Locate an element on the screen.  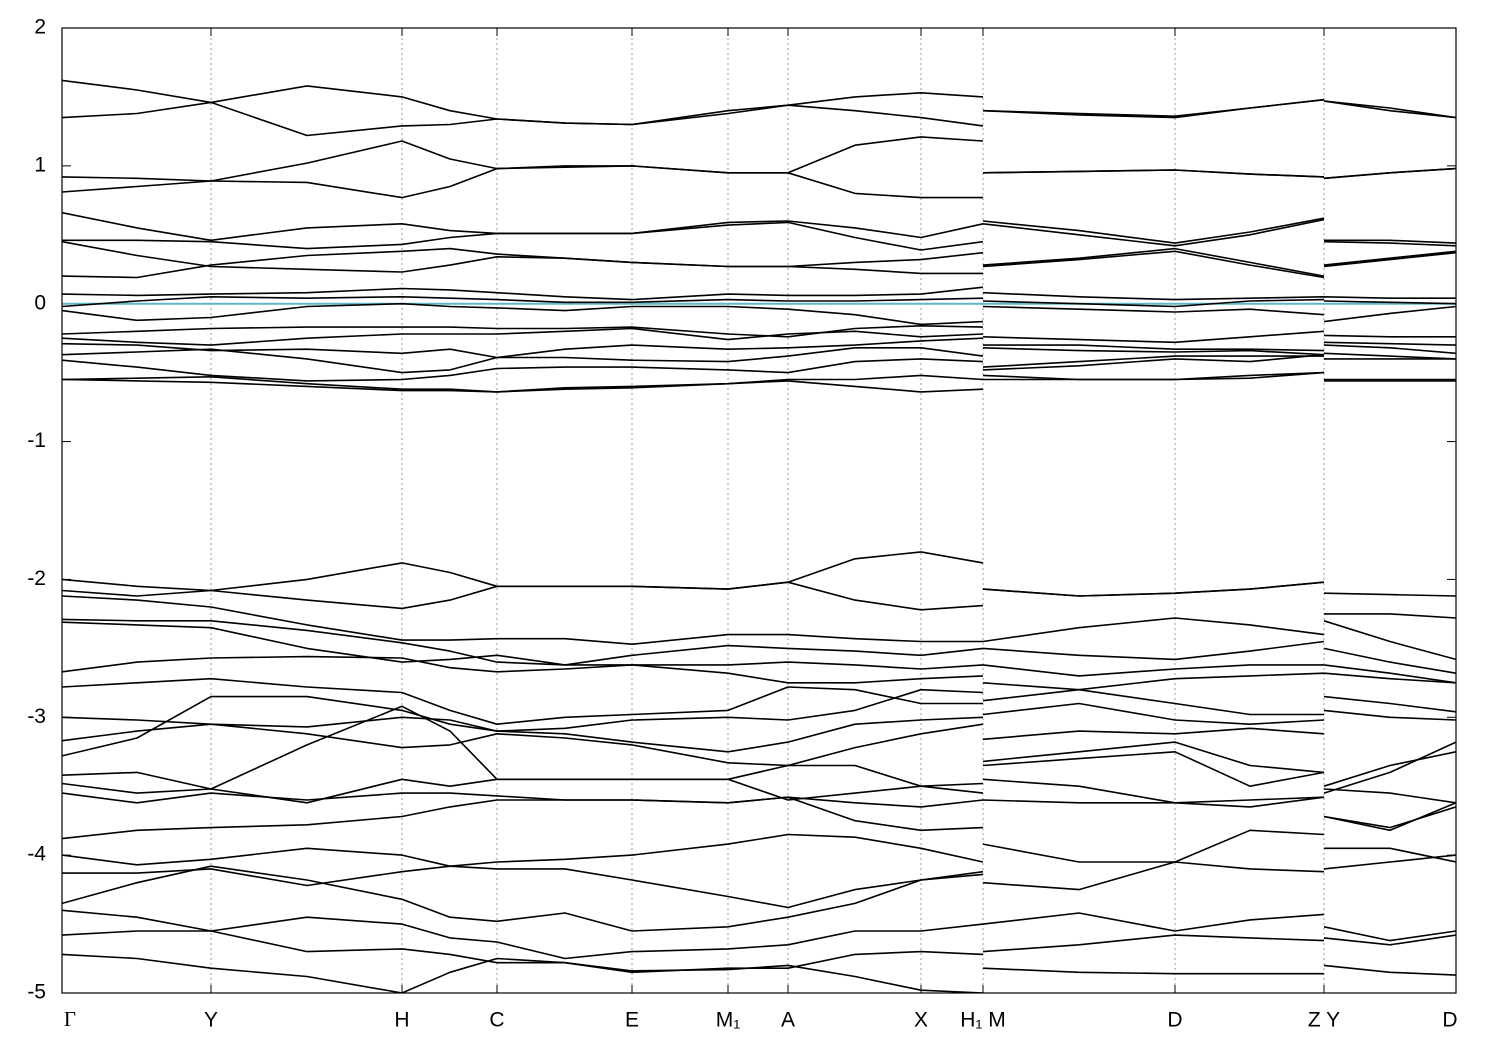
x-tick-label: A is located at coordinates (788, 1020).